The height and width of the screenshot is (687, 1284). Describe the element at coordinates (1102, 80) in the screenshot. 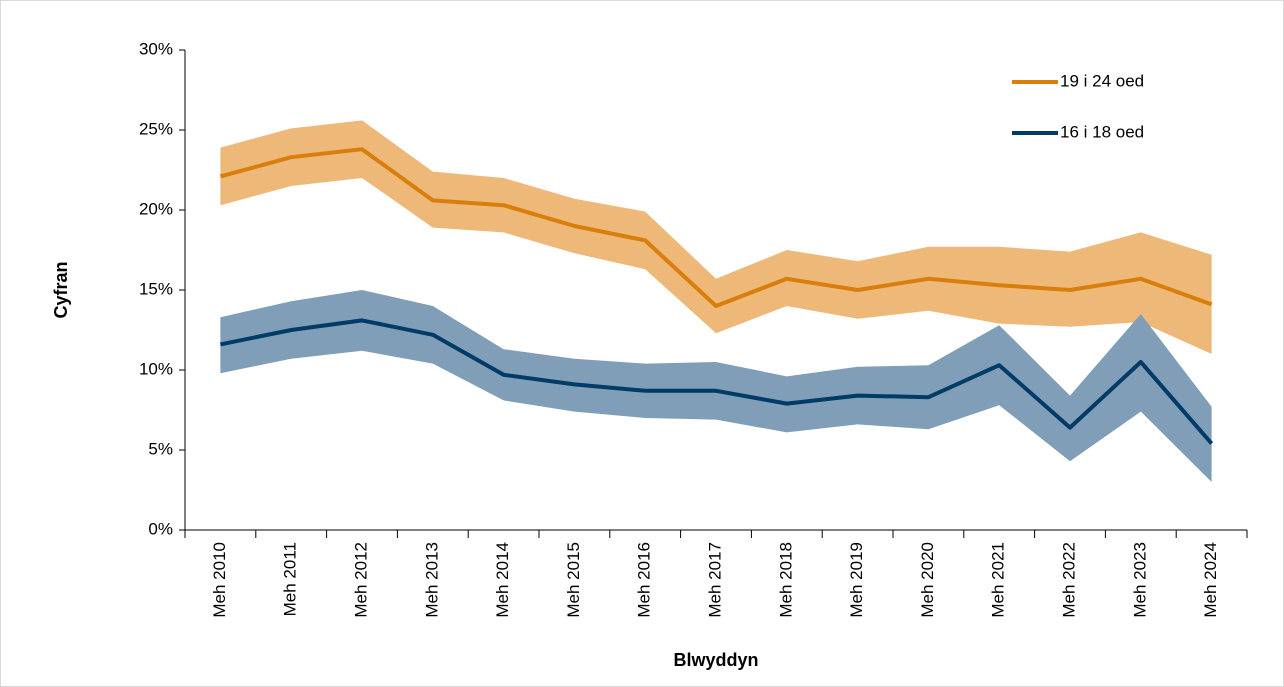

I see `legend-label: 19 i 24 oed` at that location.